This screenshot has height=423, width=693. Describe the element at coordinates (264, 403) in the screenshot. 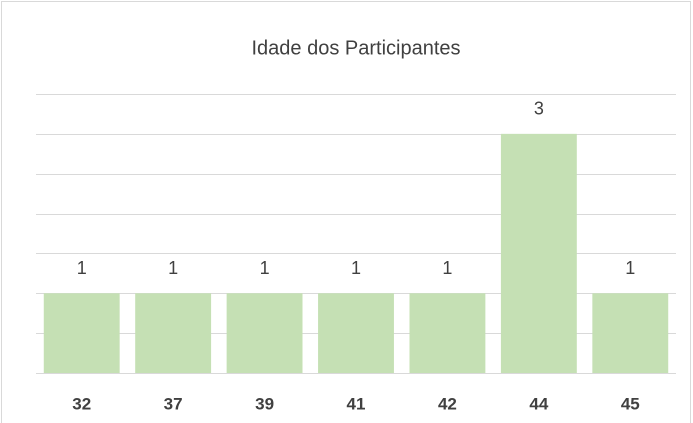

I see `x-tick-label: 39` at that location.